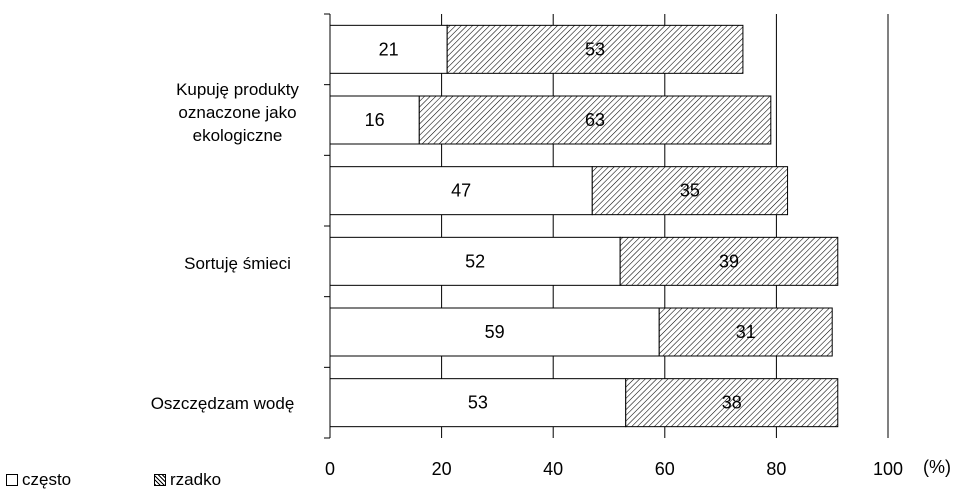 The width and height of the screenshot is (963, 492). I want to click on bar-value-label: 47, so click(461, 191).